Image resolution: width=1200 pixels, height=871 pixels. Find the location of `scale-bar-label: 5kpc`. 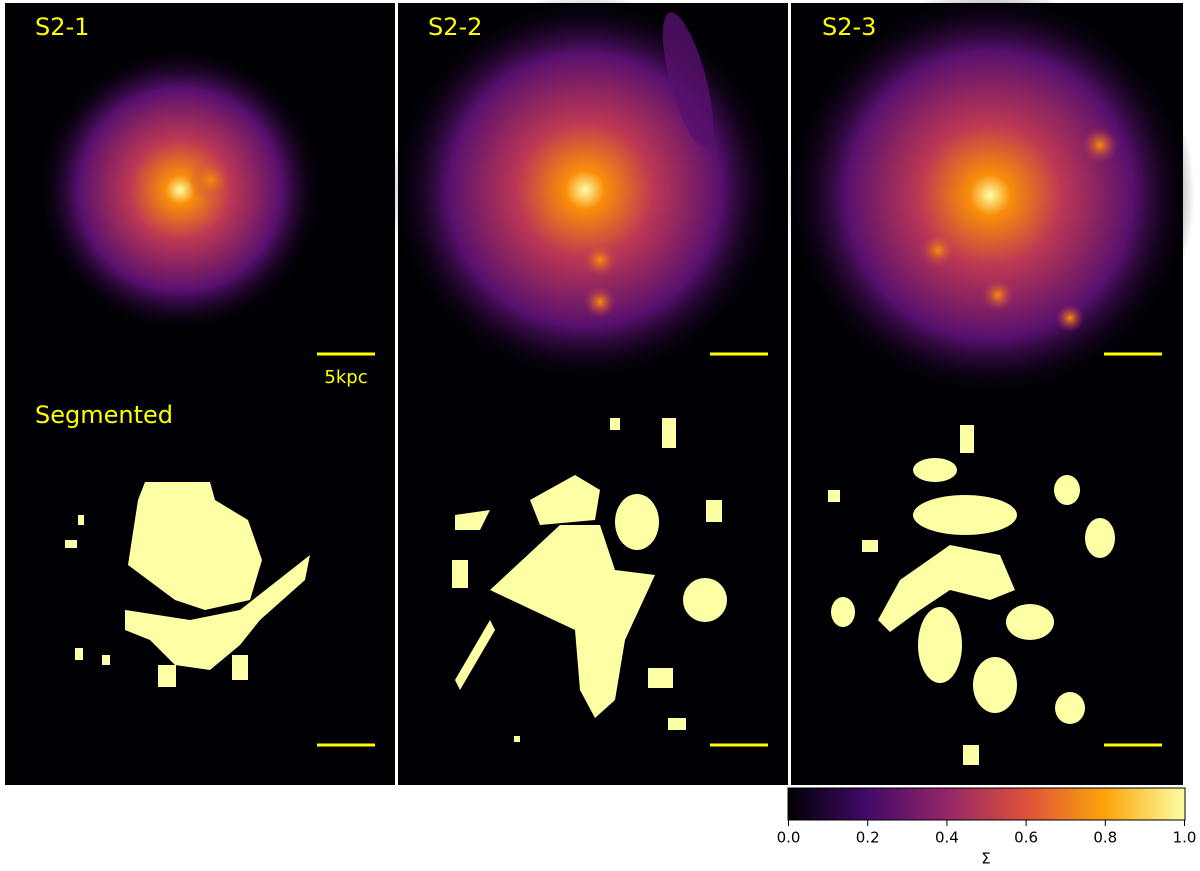

scale-bar-label: 5kpc is located at coordinates (345, 377).